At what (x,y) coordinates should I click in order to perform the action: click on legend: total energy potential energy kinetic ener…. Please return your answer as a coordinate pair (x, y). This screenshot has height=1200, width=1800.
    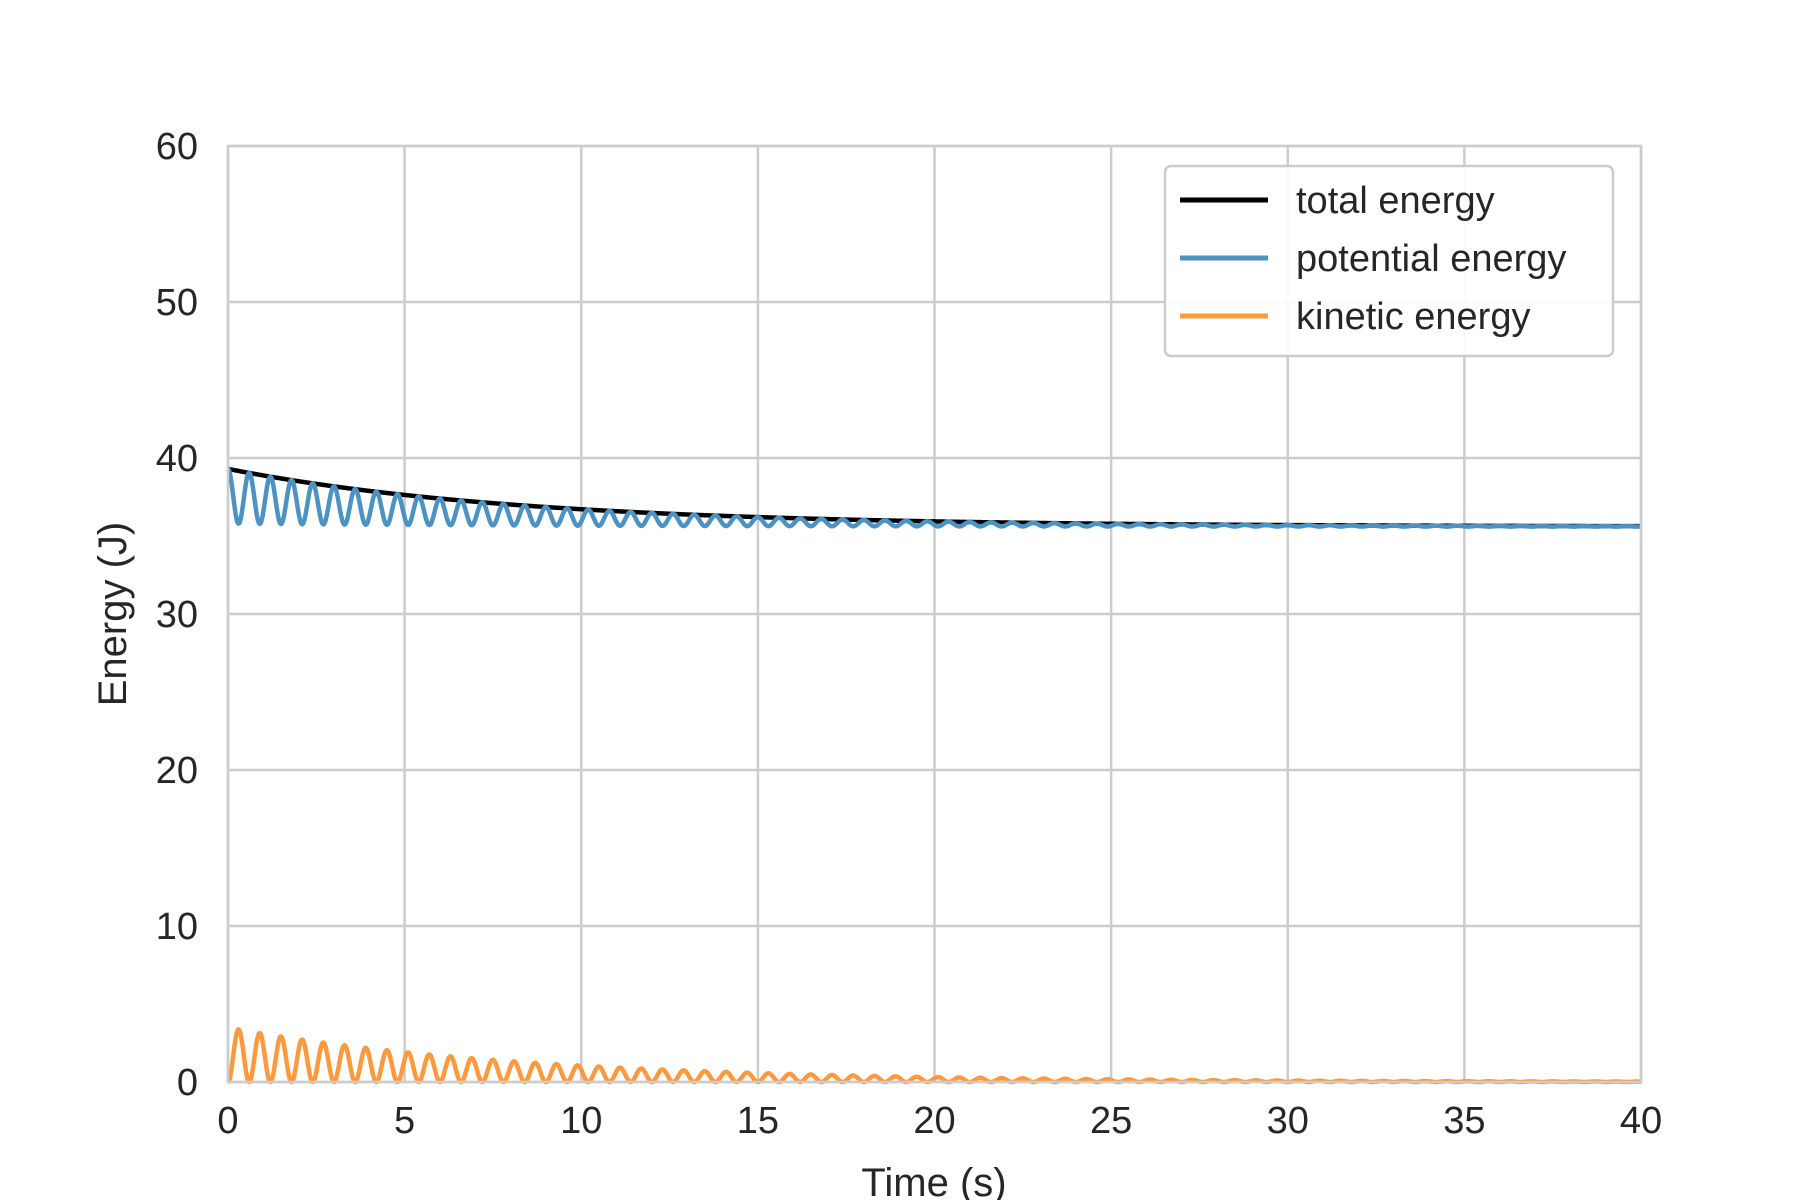
    Looking at the image, I should click on (1389, 261).